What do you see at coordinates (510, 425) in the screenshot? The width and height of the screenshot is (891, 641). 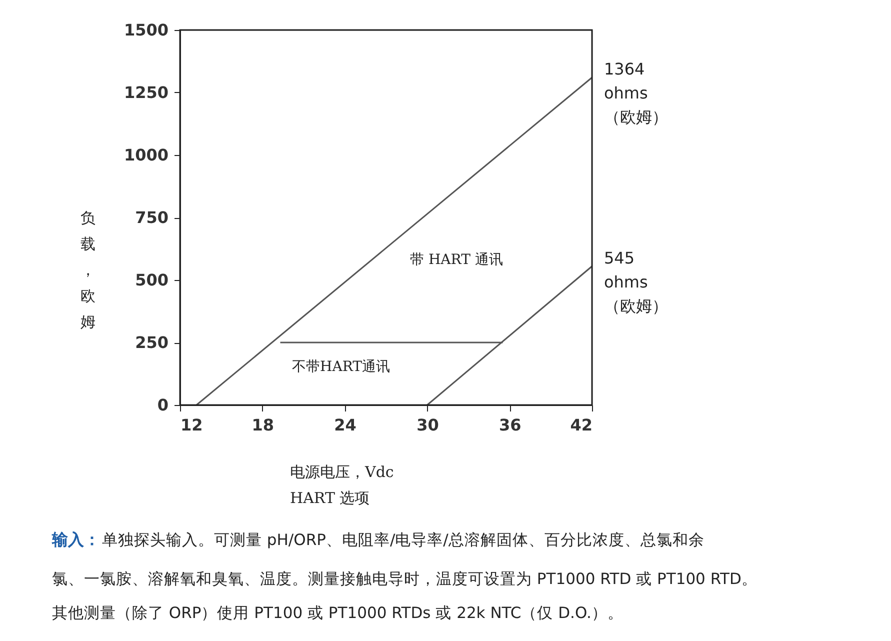 I see `x-tick-label: 36` at bounding box center [510, 425].